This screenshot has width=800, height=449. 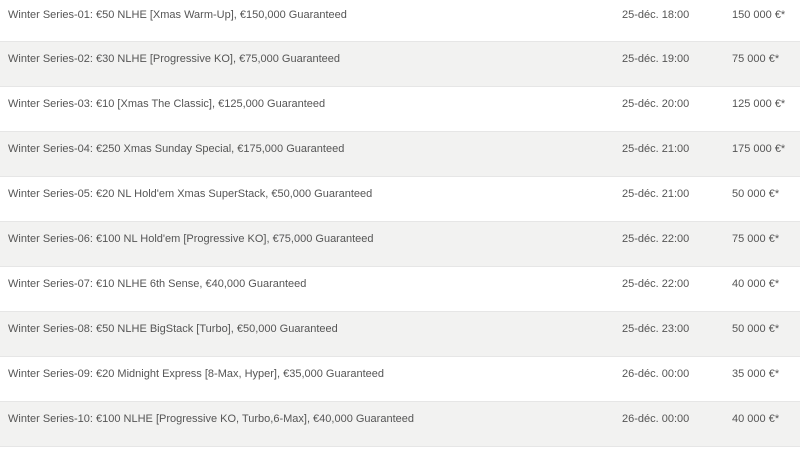 I want to click on tournament-date: 25-déc. 18:00, so click(x=656, y=15).